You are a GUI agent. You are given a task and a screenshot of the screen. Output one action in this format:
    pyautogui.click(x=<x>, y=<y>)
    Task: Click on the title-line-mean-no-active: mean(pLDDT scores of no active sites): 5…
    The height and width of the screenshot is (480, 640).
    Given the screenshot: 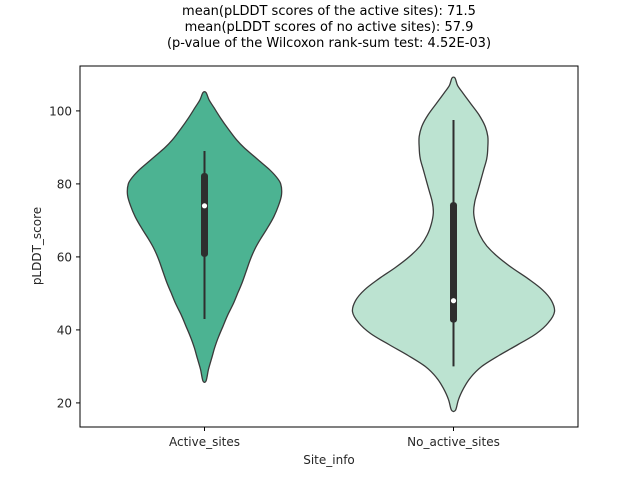 What is the action you would take?
    pyautogui.click(x=329, y=27)
    